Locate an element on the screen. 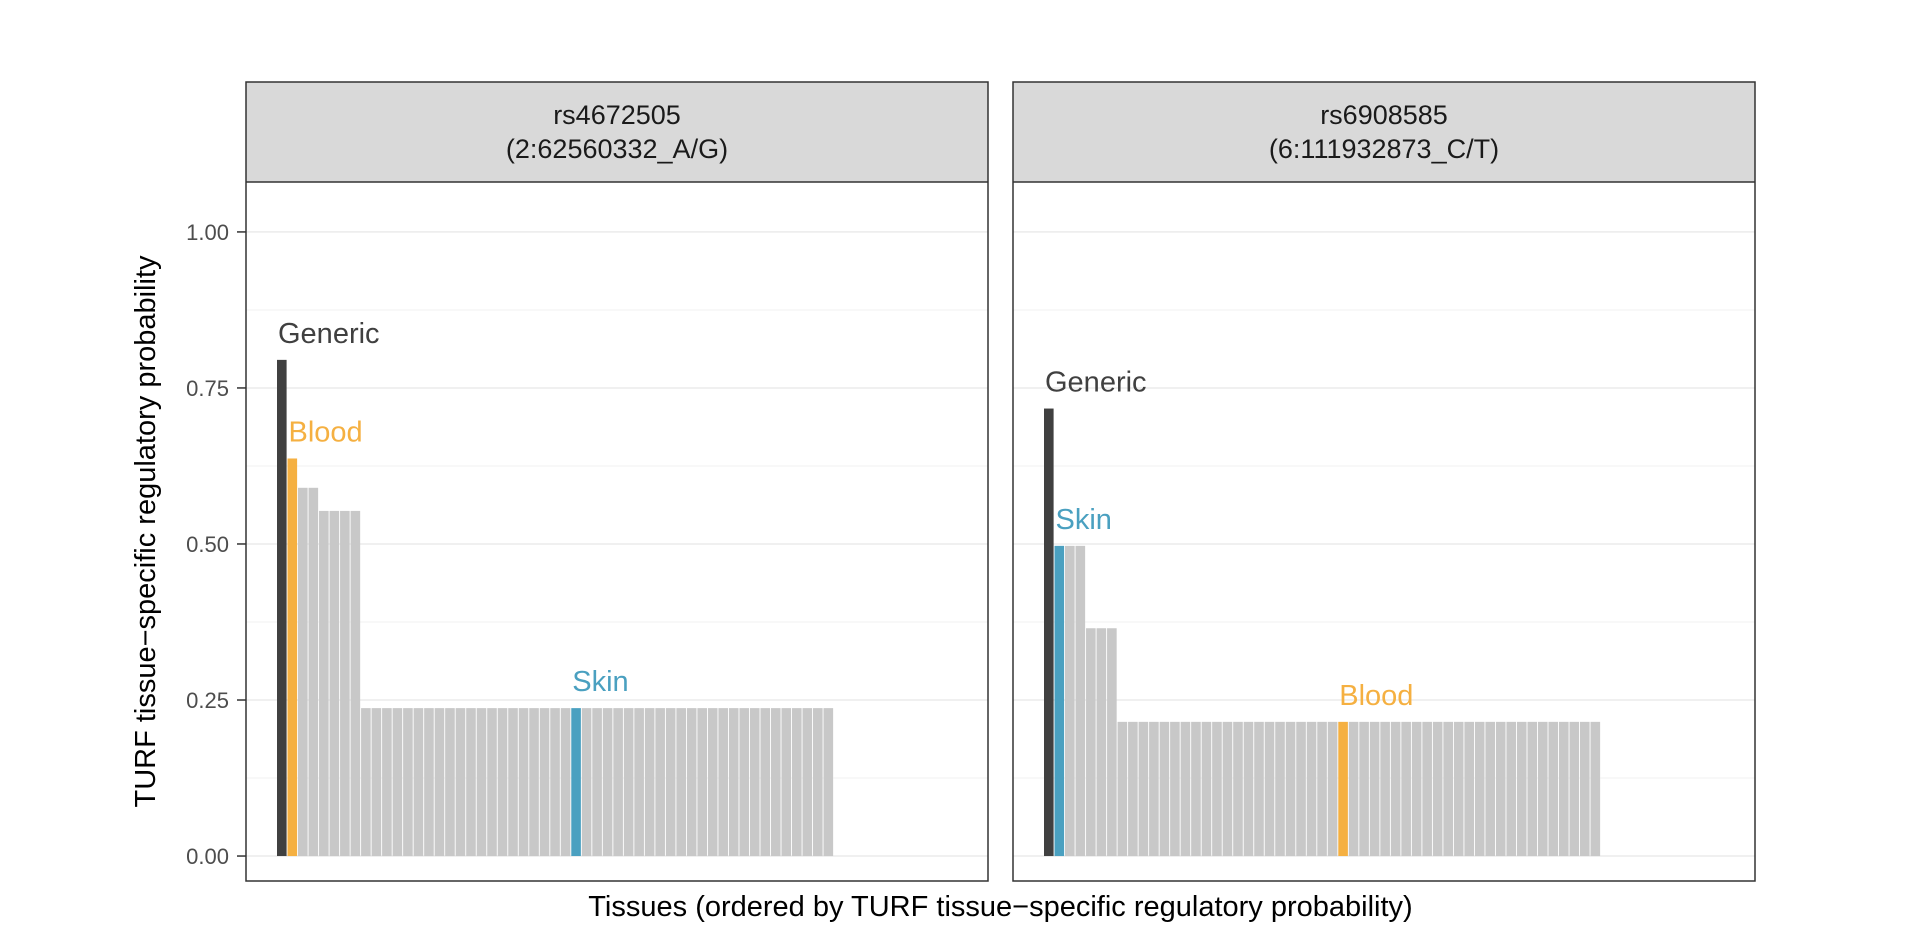 This screenshot has width=1913, height=928. y-tick-label: 0.75 is located at coordinates (207, 388).